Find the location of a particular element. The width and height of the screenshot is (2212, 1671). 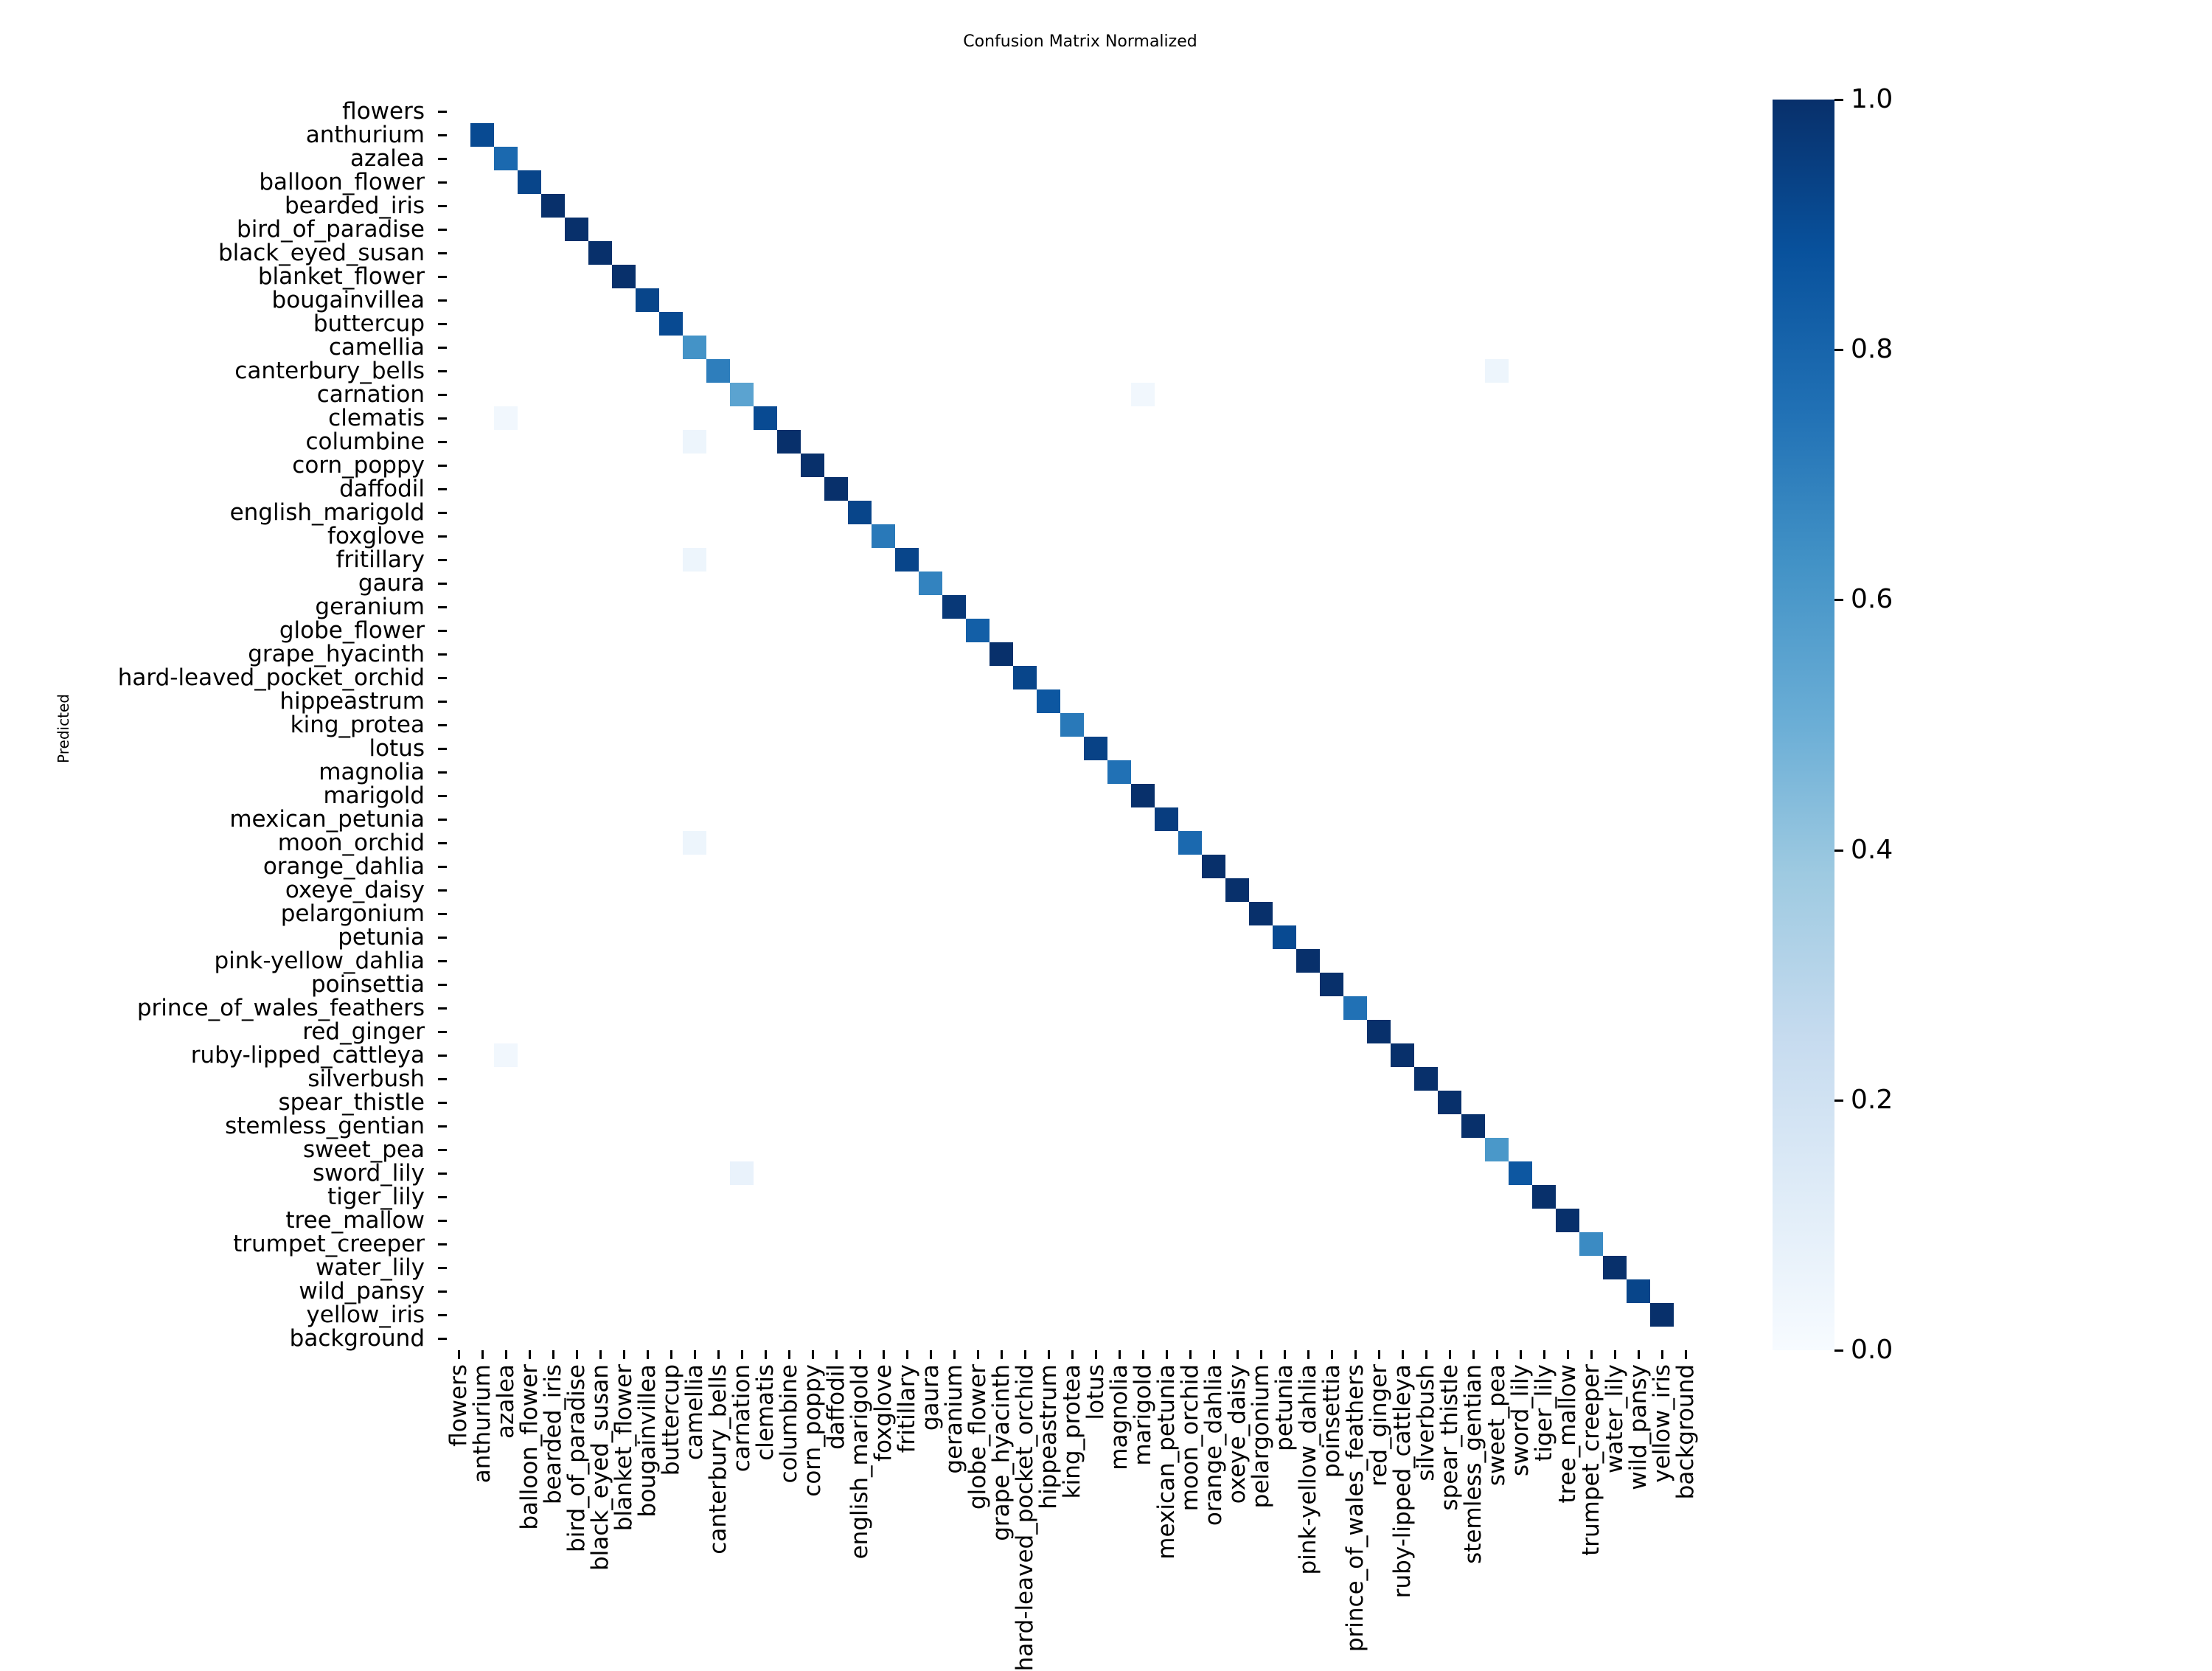

y-tick-label: buttercup is located at coordinates (369, 323).